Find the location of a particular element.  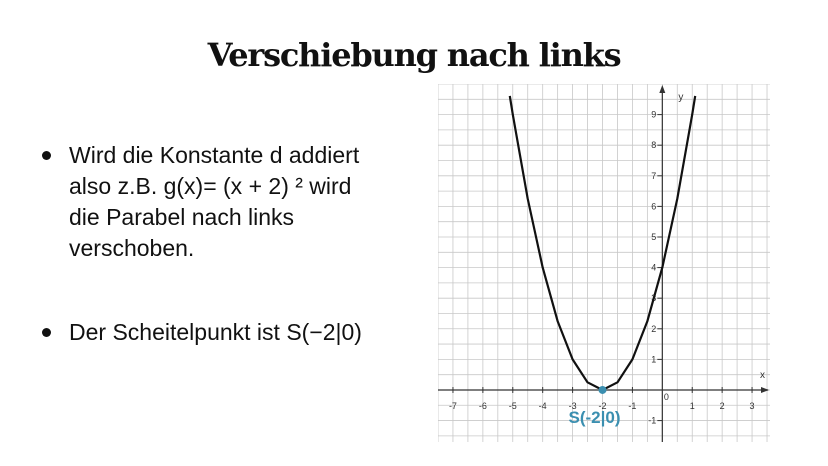

x-tick-label: -6 is located at coordinates (483, 406).